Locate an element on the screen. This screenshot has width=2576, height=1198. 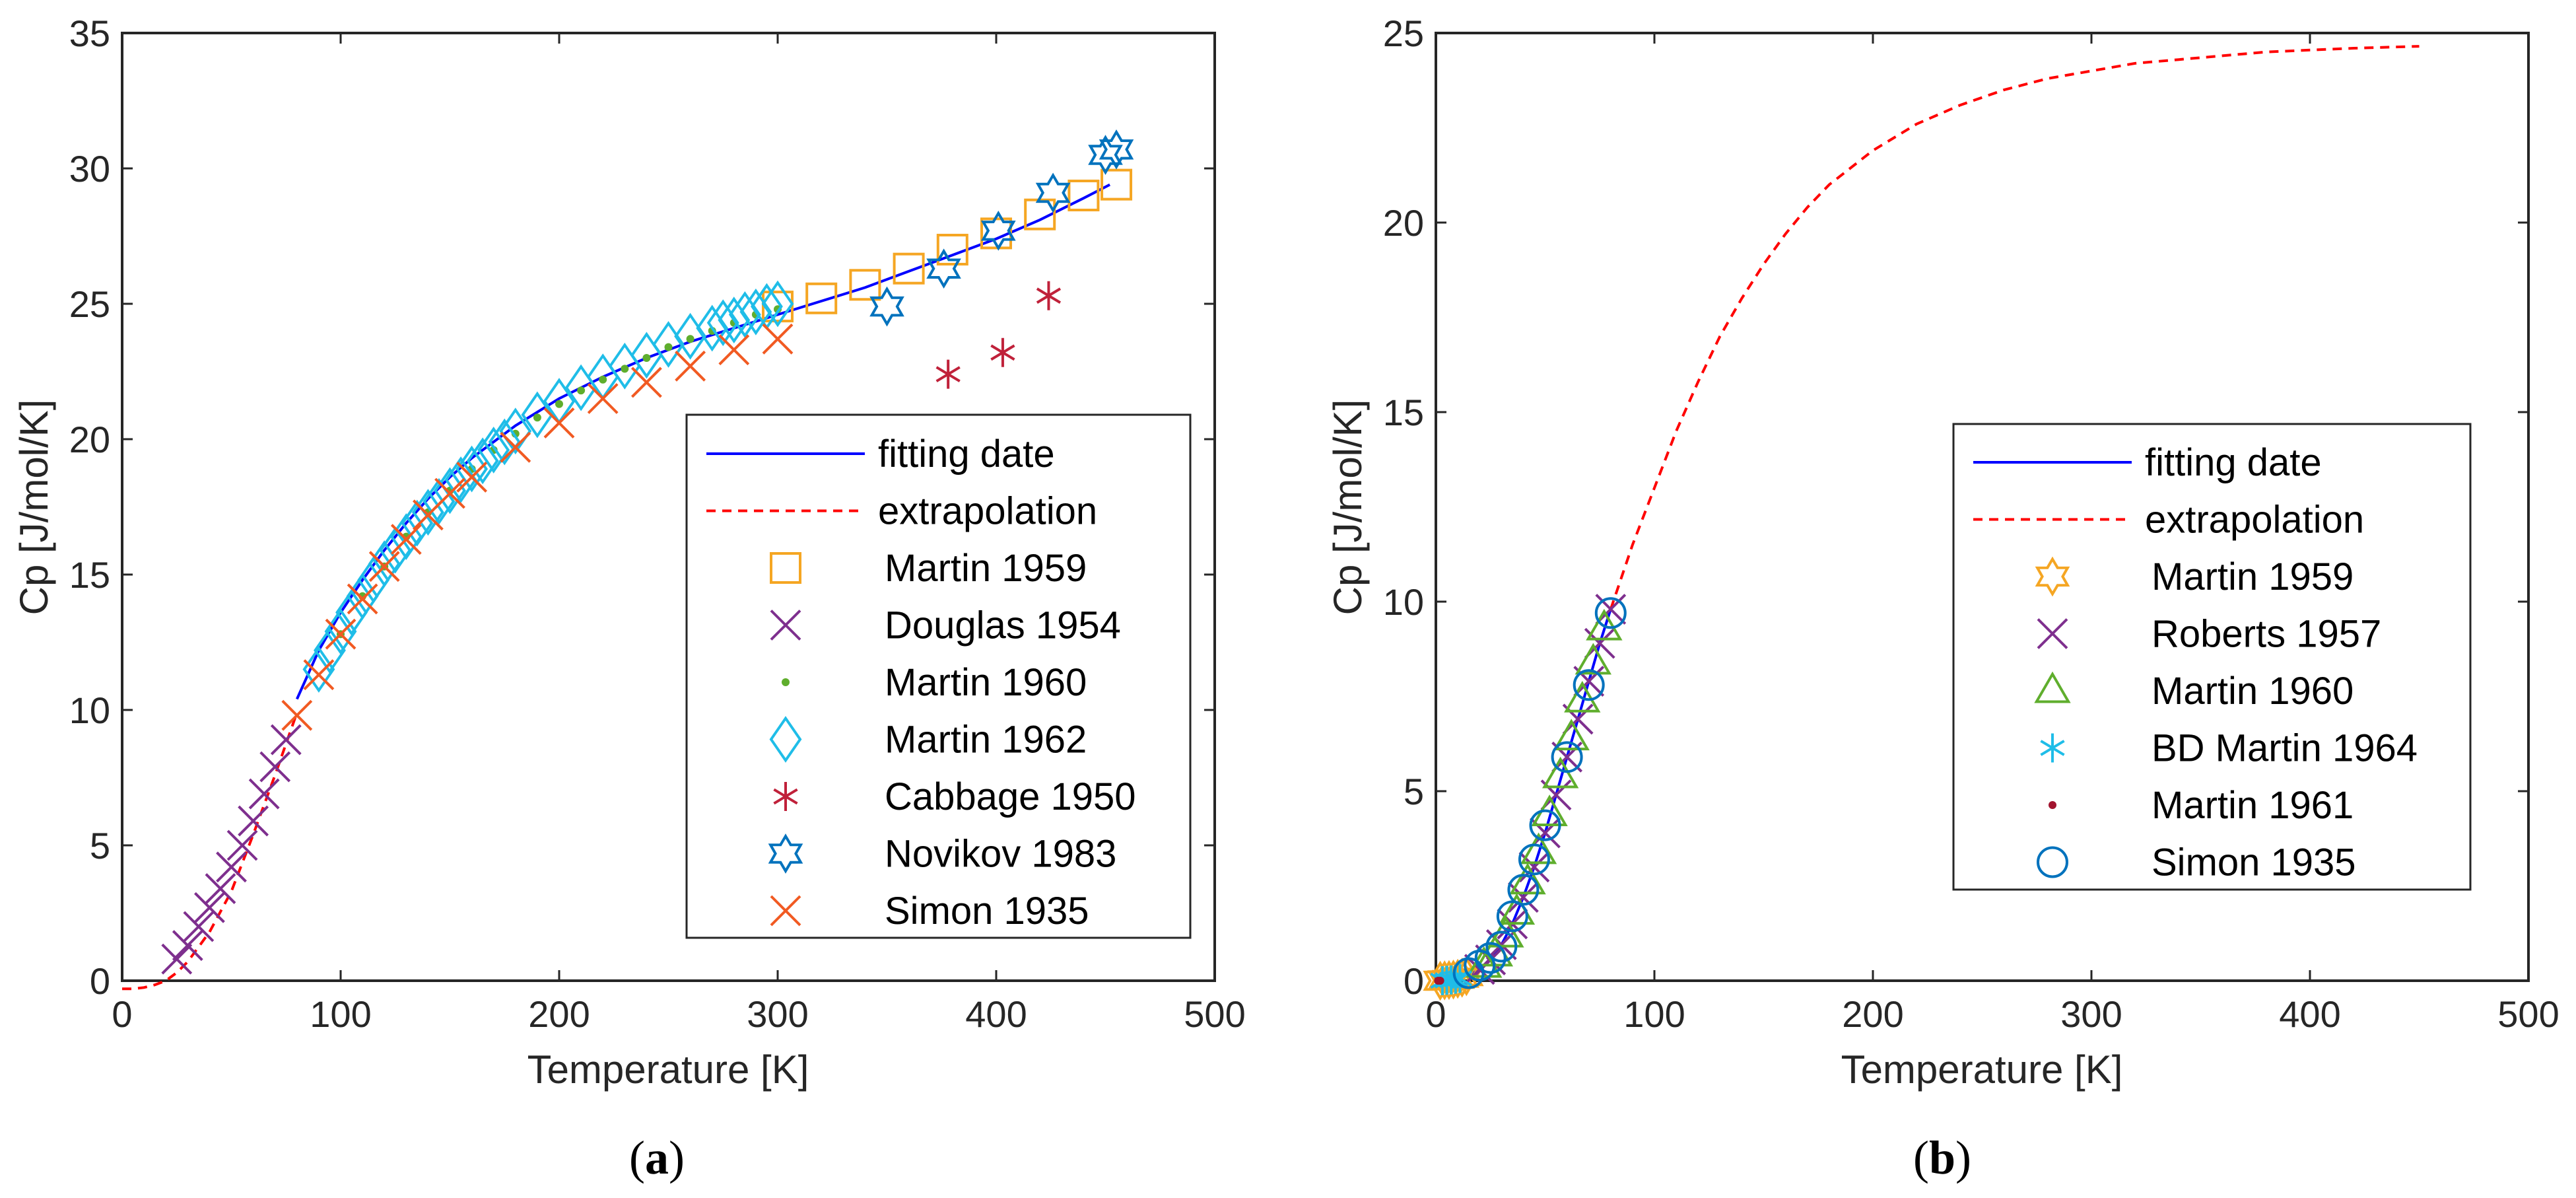
y-tick-label: 0 is located at coordinates (1414, 981).